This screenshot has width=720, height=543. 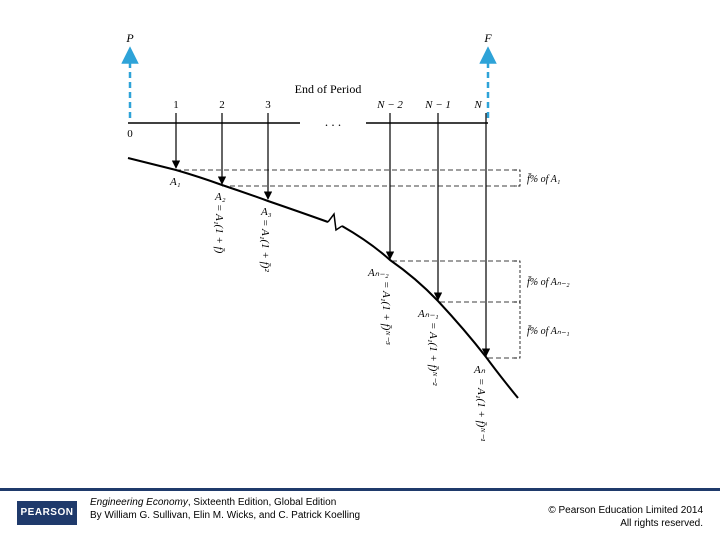 I want to click on axis-ellipsis: . . ., so click(x=333, y=121).